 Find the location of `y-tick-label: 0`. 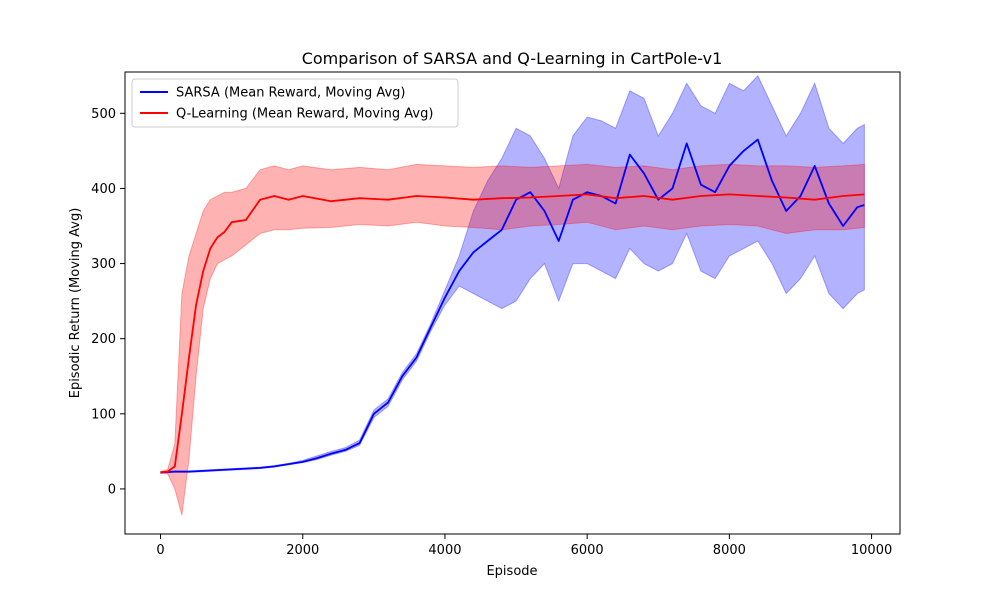

y-tick-label: 0 is located at coordinates (112, 489).